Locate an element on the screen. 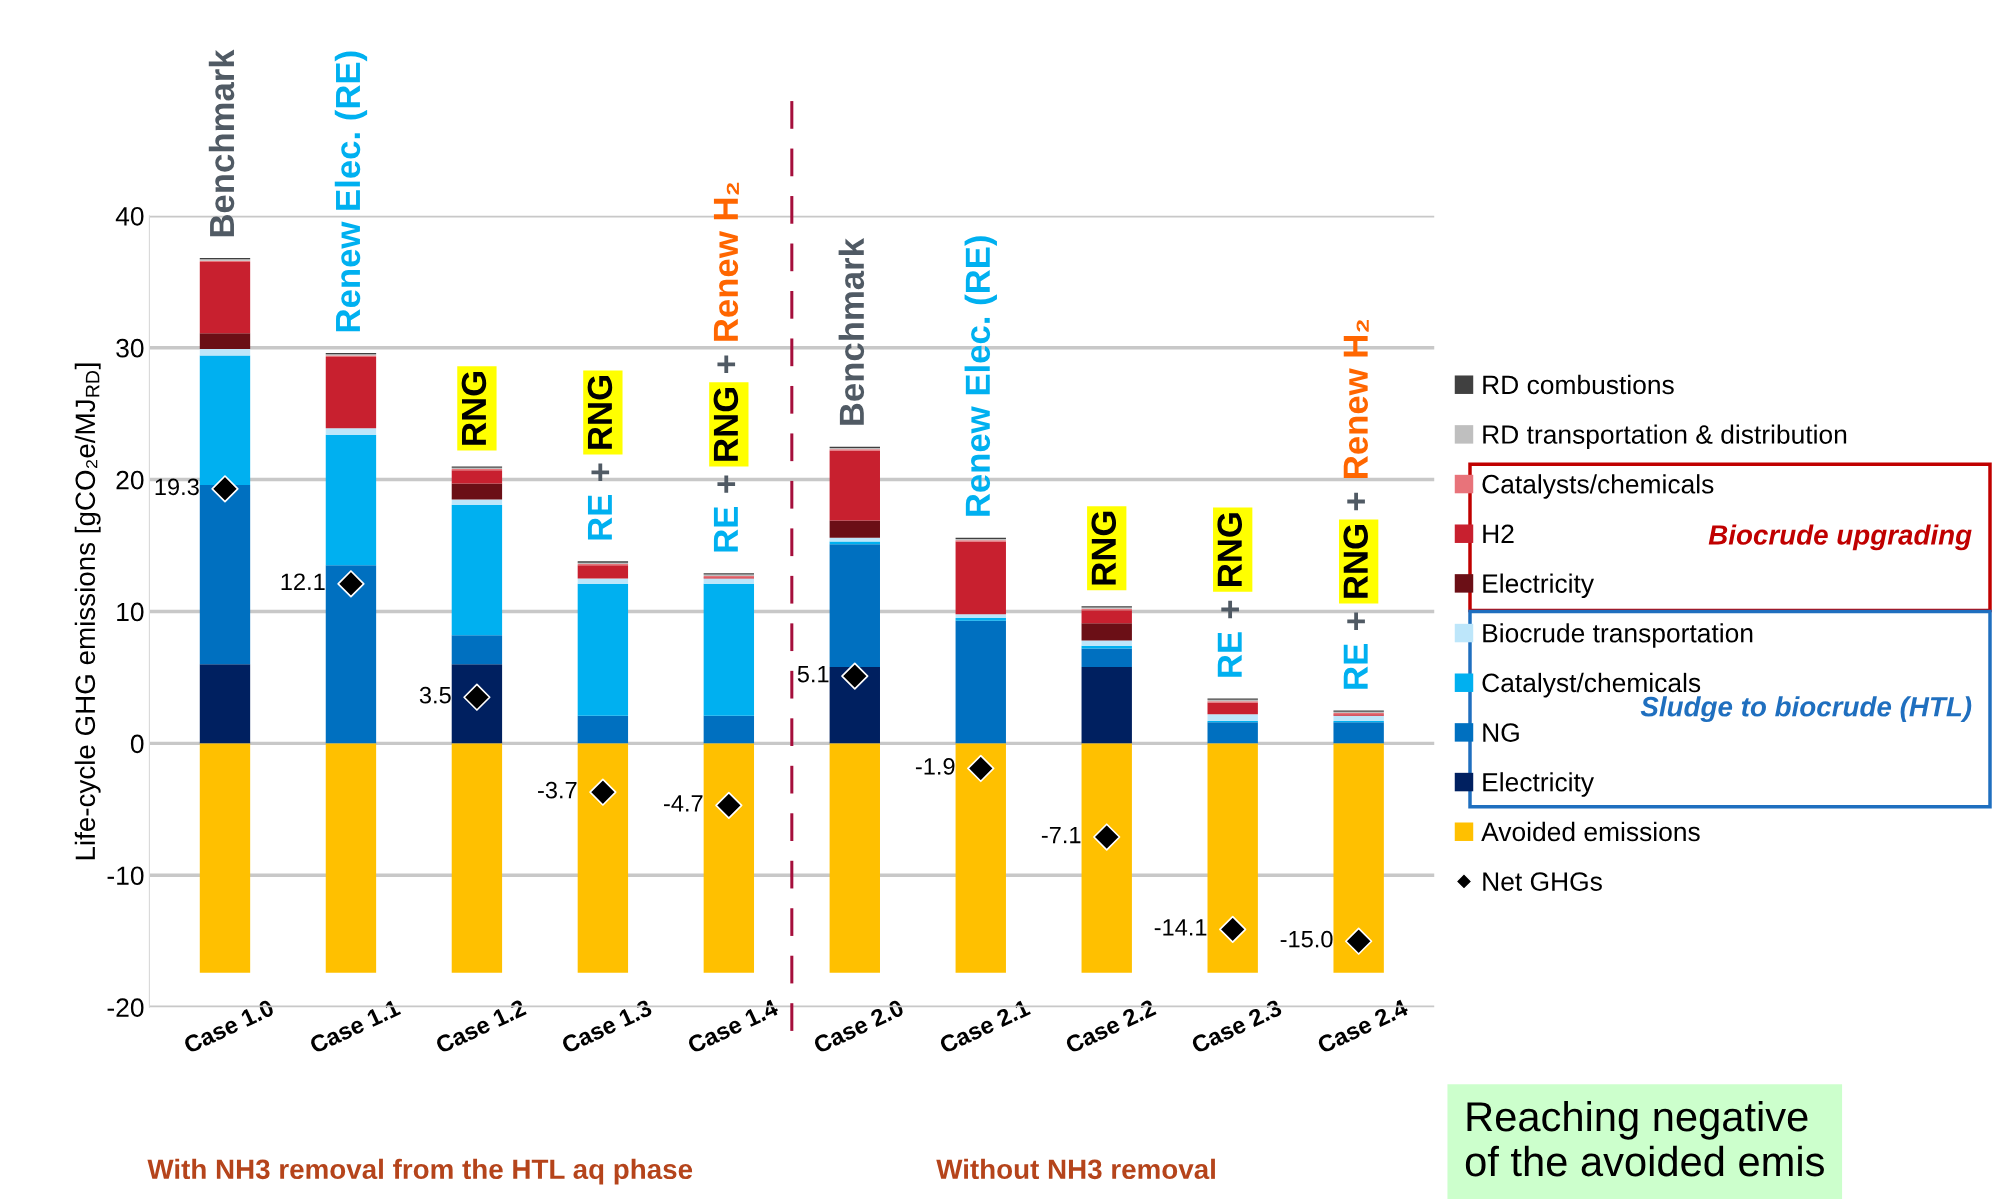 This screenshot has width=1992, height=1199. legend-label: Catalyst/chemicals is located at coordinates (1591, 685).